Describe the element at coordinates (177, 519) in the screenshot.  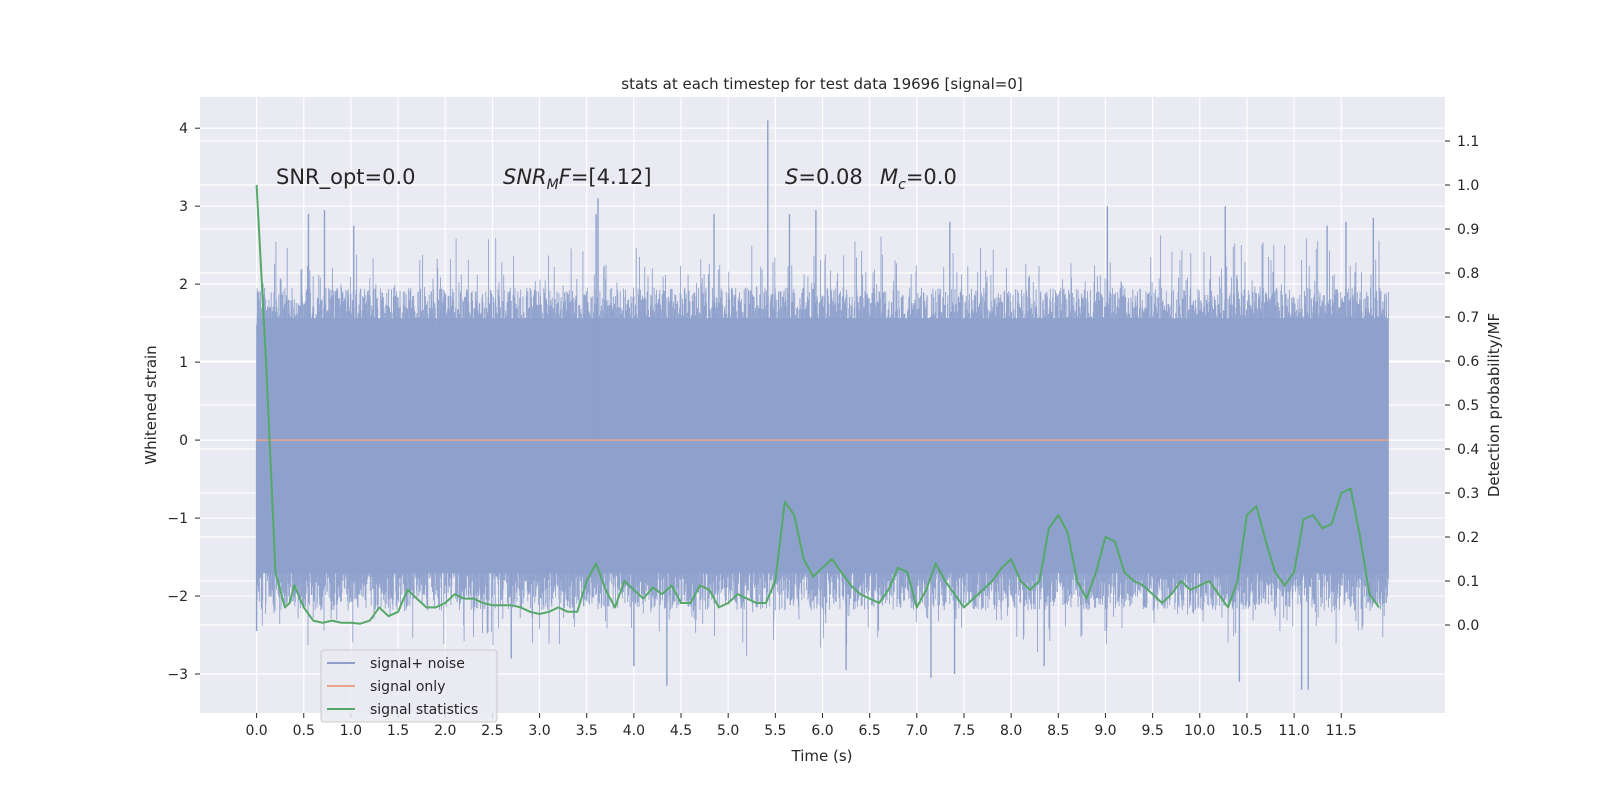
I see `y-left-tick-label-5: −1` at that location.